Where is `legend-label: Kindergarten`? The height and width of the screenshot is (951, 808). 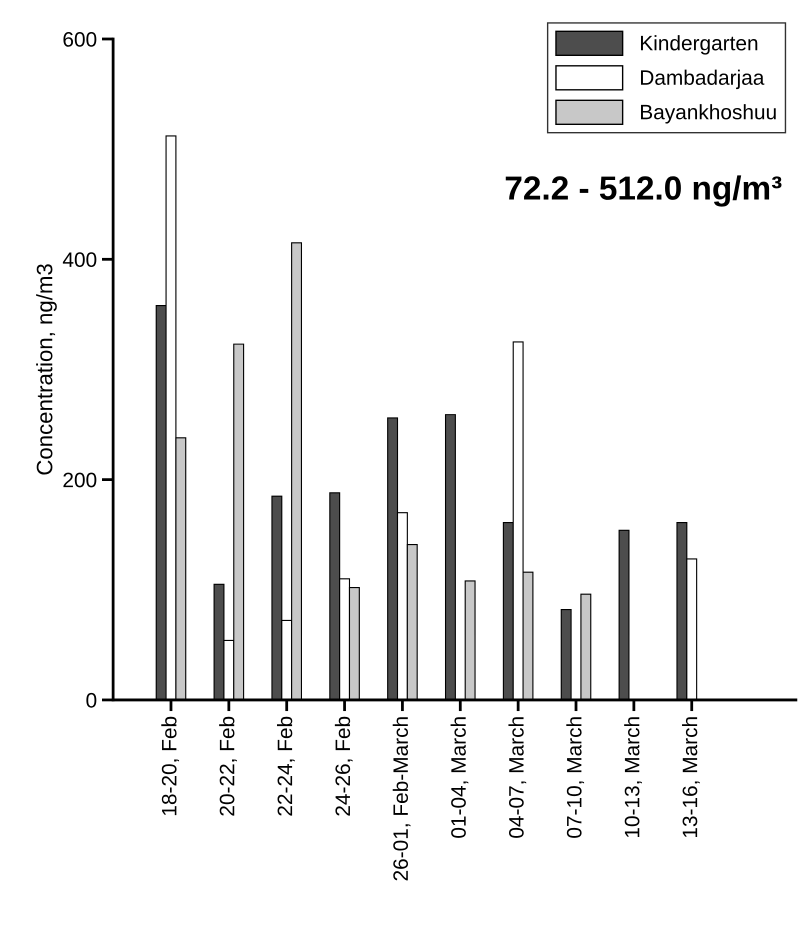
legend-label: Kindergarten is located at coordinates (699, 45).